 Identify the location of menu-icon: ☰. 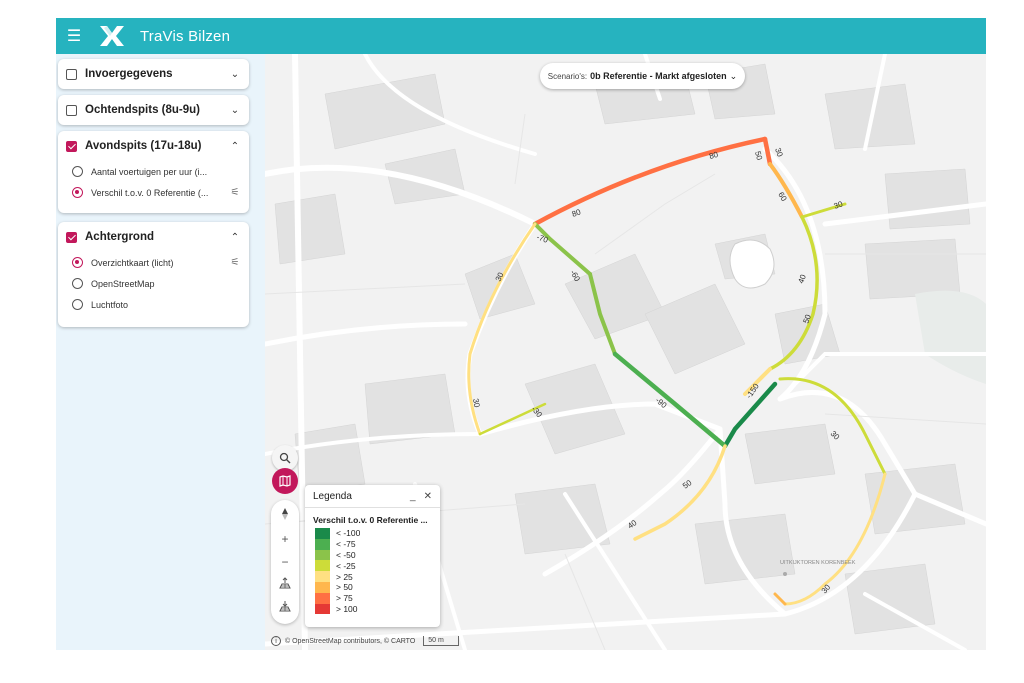
(74, 36).